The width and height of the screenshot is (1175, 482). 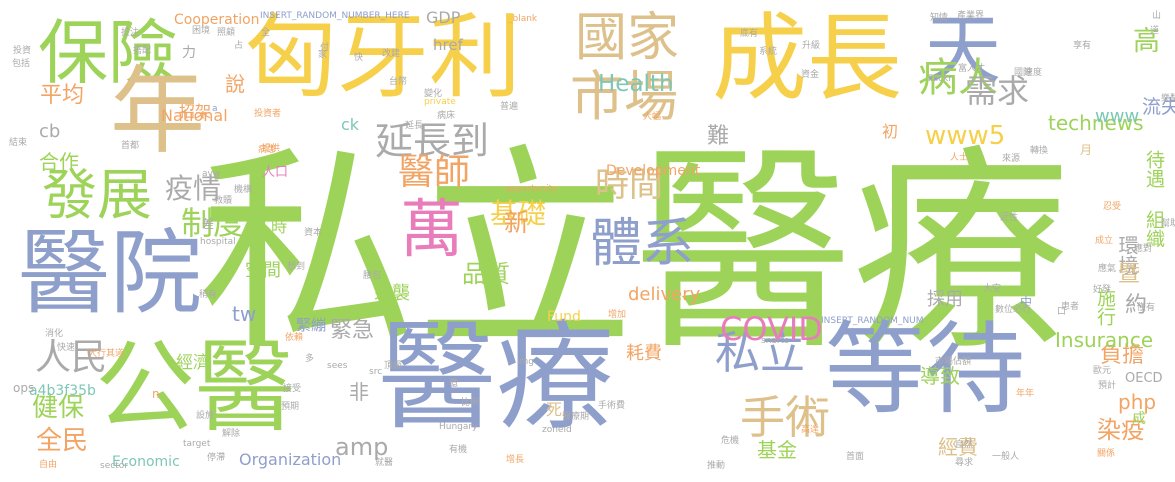 I want to click on cloud-word: 全民, so click(x=62, y=441).